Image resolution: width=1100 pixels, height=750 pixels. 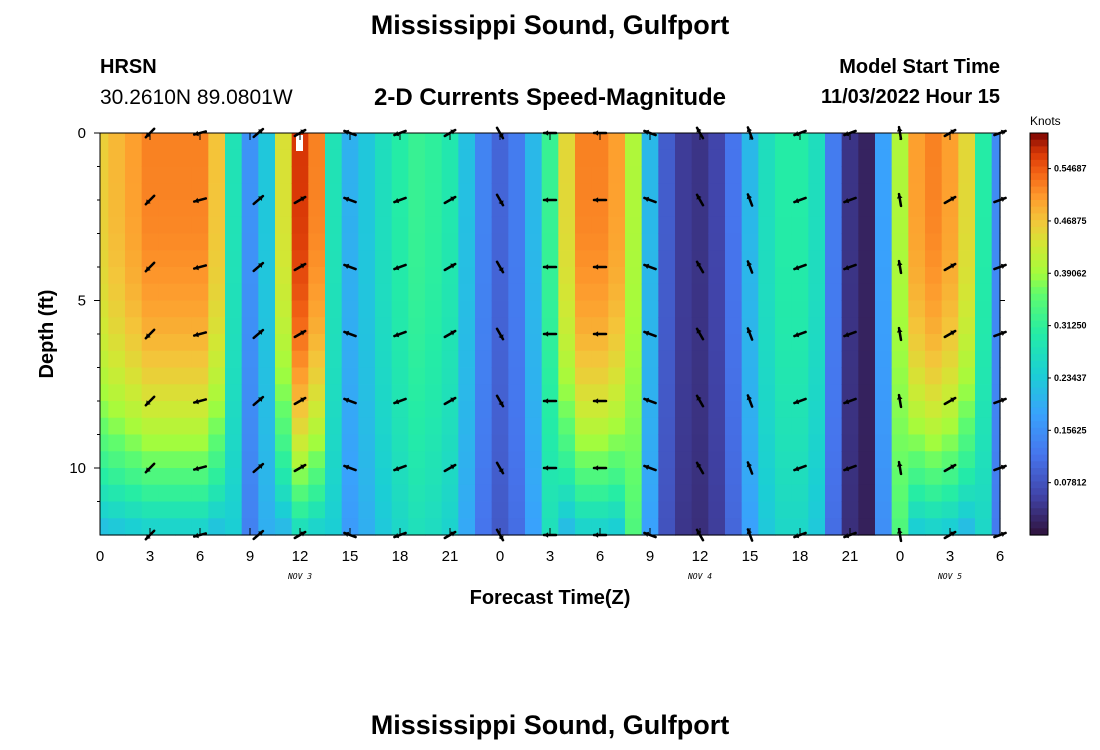 I want to click on x-tick-label: 12, so click(x=300, y=556).